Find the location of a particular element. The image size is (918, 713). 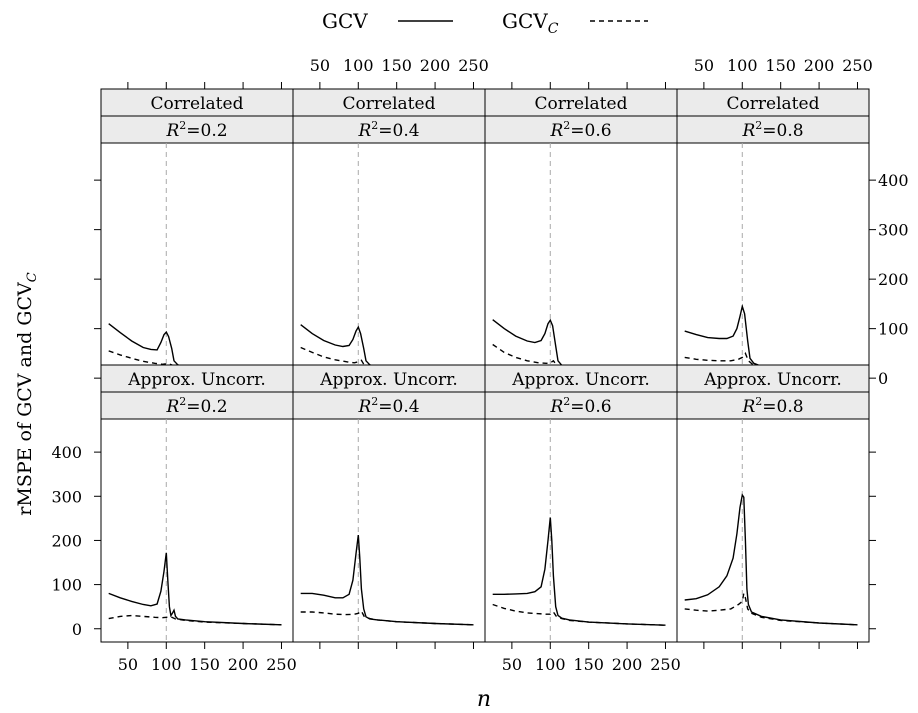

y-tick-label-right: 100 is located at coordinates (893, 329).